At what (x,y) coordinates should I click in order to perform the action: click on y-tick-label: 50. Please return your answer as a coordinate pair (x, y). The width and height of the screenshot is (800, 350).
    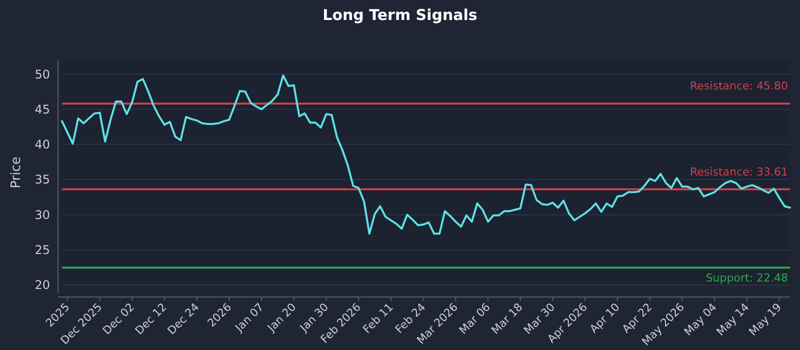
    Looking at the image, I should click on (42, 74).